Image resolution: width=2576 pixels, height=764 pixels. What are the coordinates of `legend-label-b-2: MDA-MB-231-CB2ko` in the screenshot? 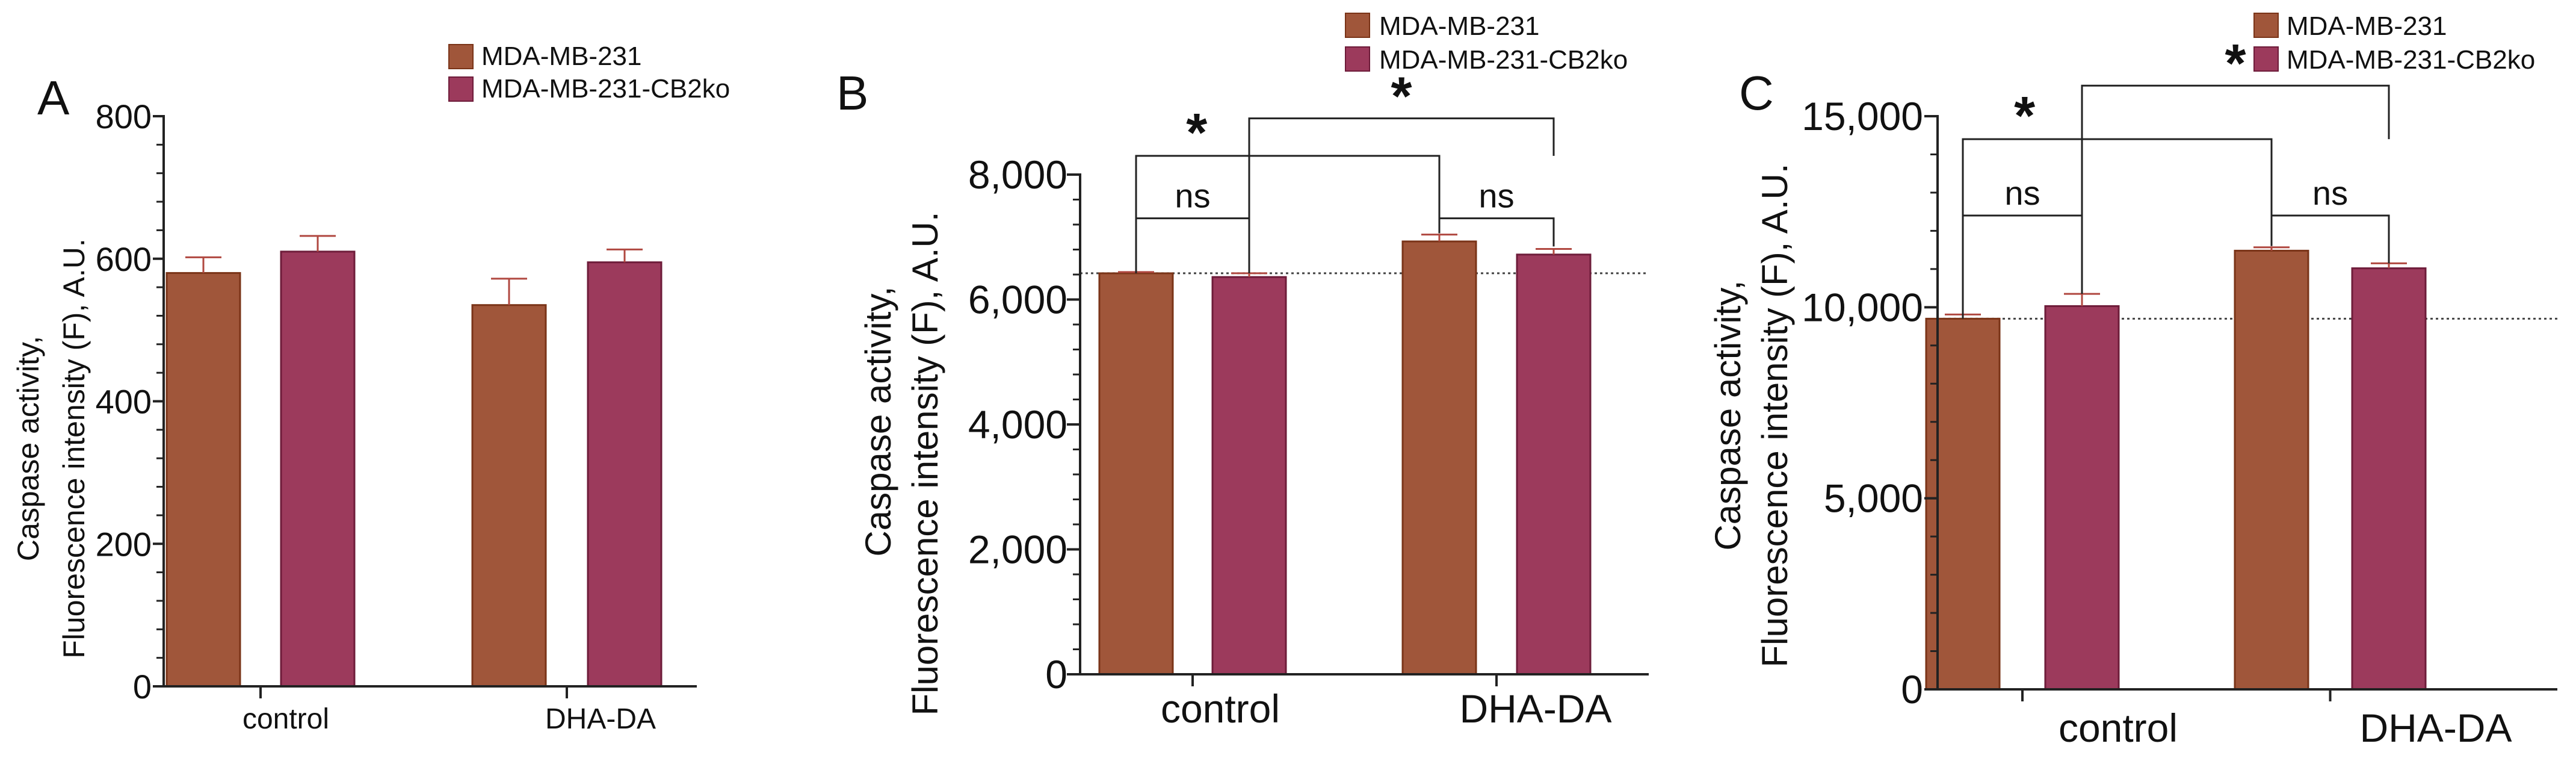 It's located at (1503, 60).